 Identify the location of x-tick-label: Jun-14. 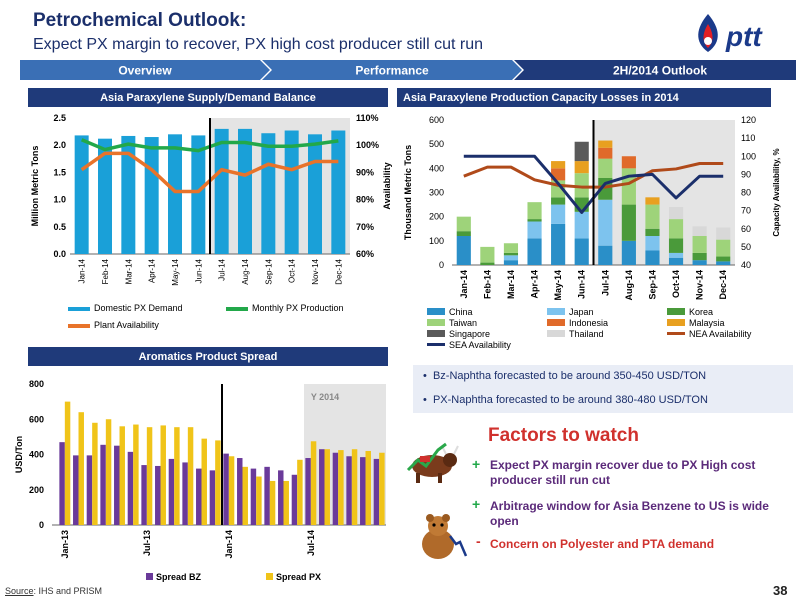
(582, 284).